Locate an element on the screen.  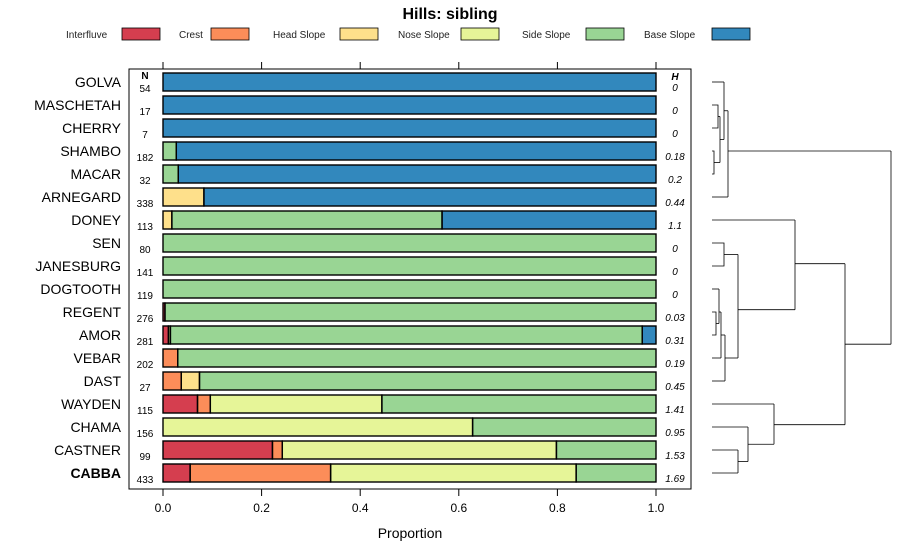
legend-swatch-nose-slope is located at coordinates (480, 34).